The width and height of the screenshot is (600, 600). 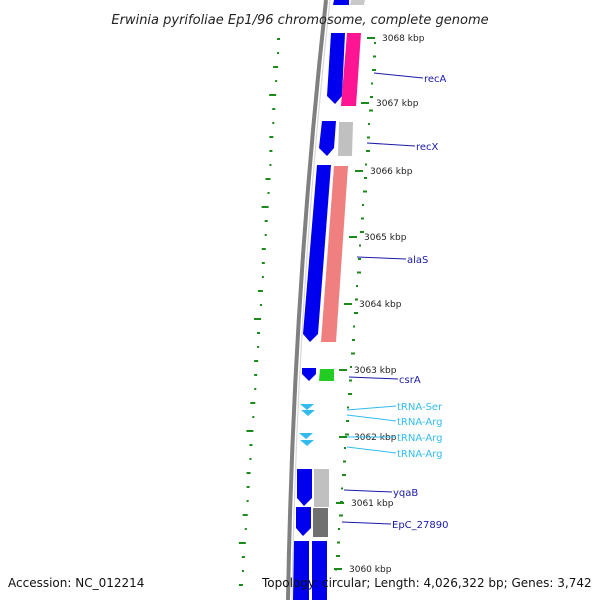 I want to click on cds-forward-top, so click(x=341, y=2).